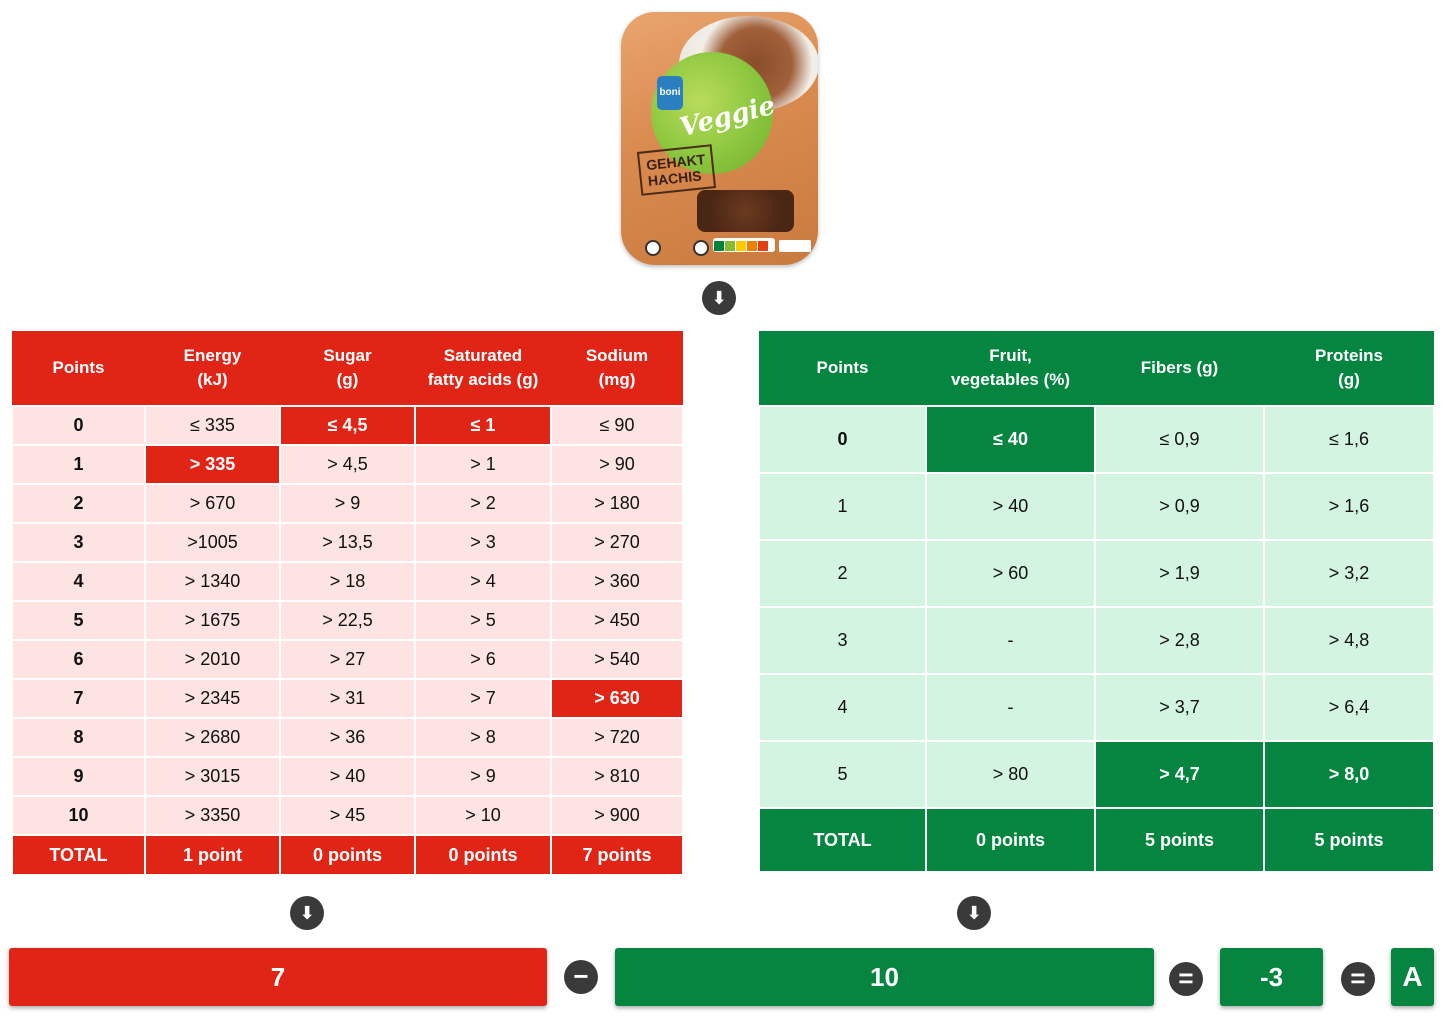 This screenshot has height=1019, width=1443. What do you see at coordinates (212, 425) in the screenshot?
I see `energy-cell: ≤ 335` at bounding box center [212, 425].